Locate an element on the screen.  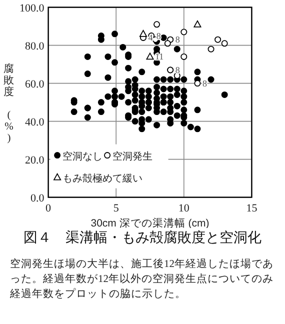
y-tick-label: 80.0 is located at coordinates (35, 46).